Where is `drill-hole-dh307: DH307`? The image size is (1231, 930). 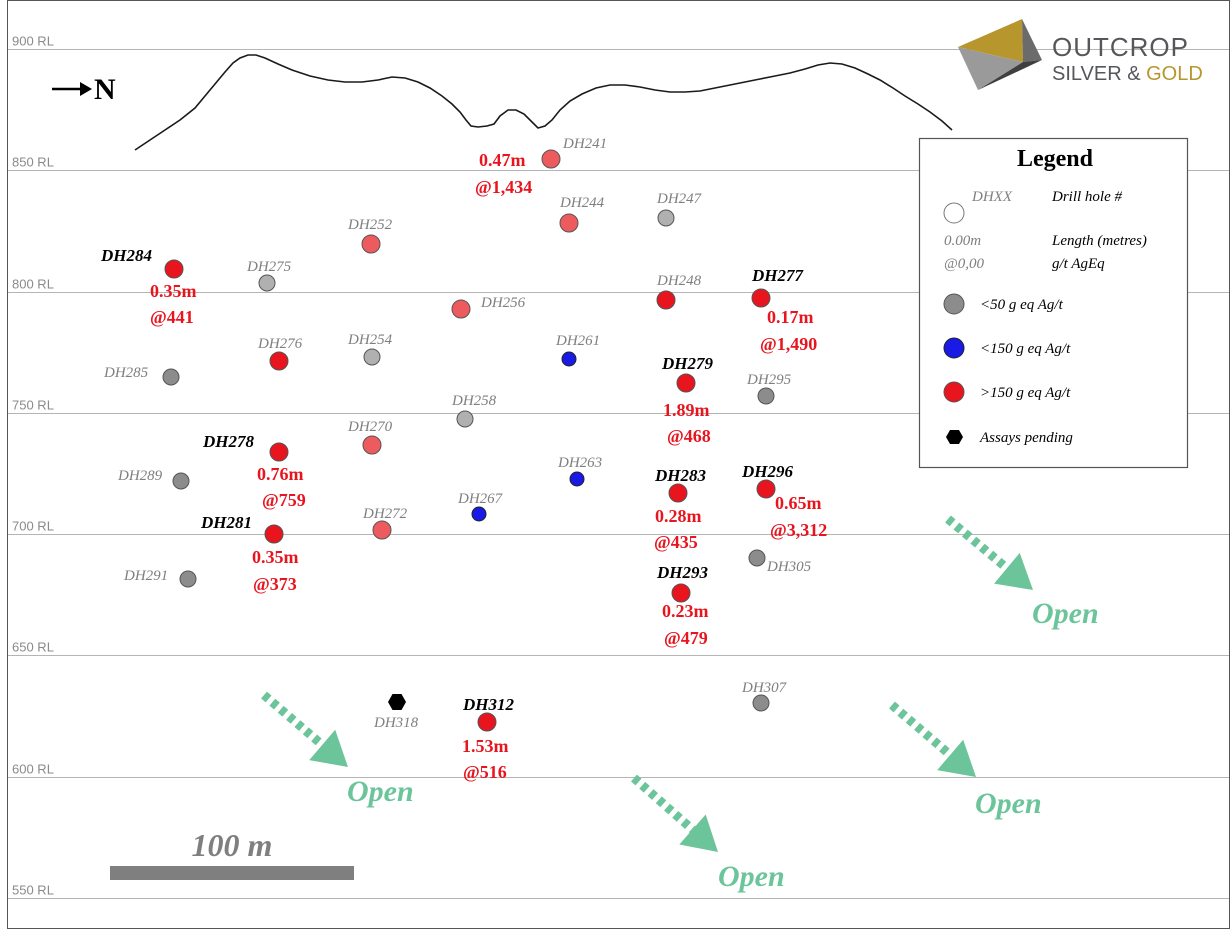 drill-hole-dh307: DH307 is located at coordinates (764, 696).